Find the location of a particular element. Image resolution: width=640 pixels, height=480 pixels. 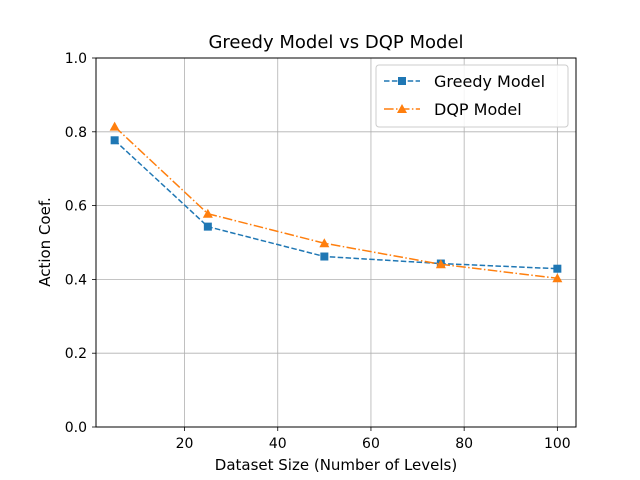

y-tick-label: 0.2 is located at coordinates (76, 354).